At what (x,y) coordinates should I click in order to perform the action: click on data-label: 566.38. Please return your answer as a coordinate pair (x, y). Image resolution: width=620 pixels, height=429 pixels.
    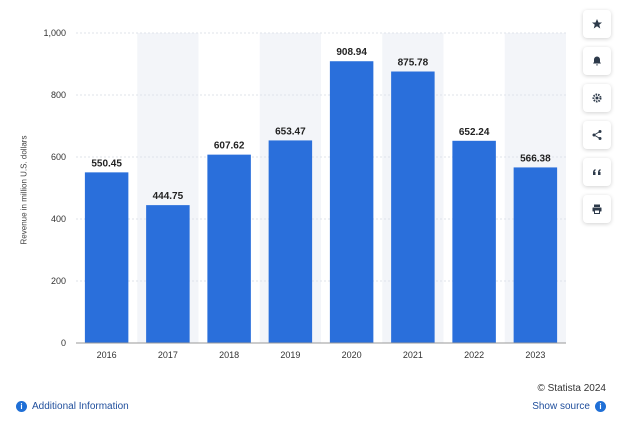
    Looking at the image, I should click on (535, 158).